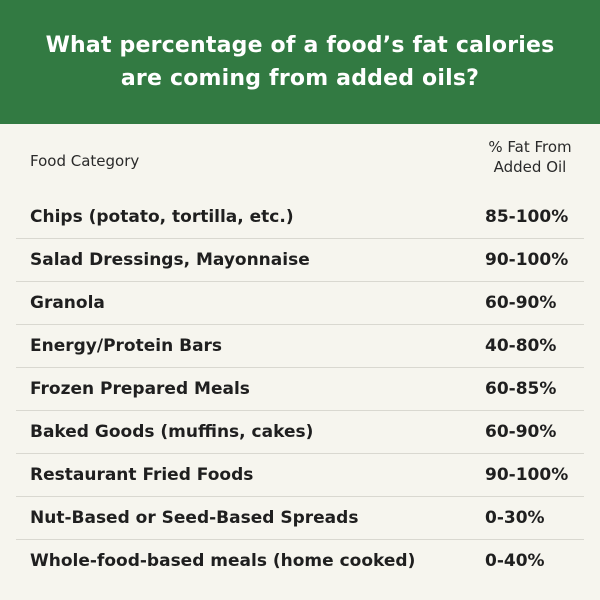  Describe the element at coordinates (162, 217) in the screenshot. I see `food-category-cell: Chips (potato, tortilla, etc.)` at that location.